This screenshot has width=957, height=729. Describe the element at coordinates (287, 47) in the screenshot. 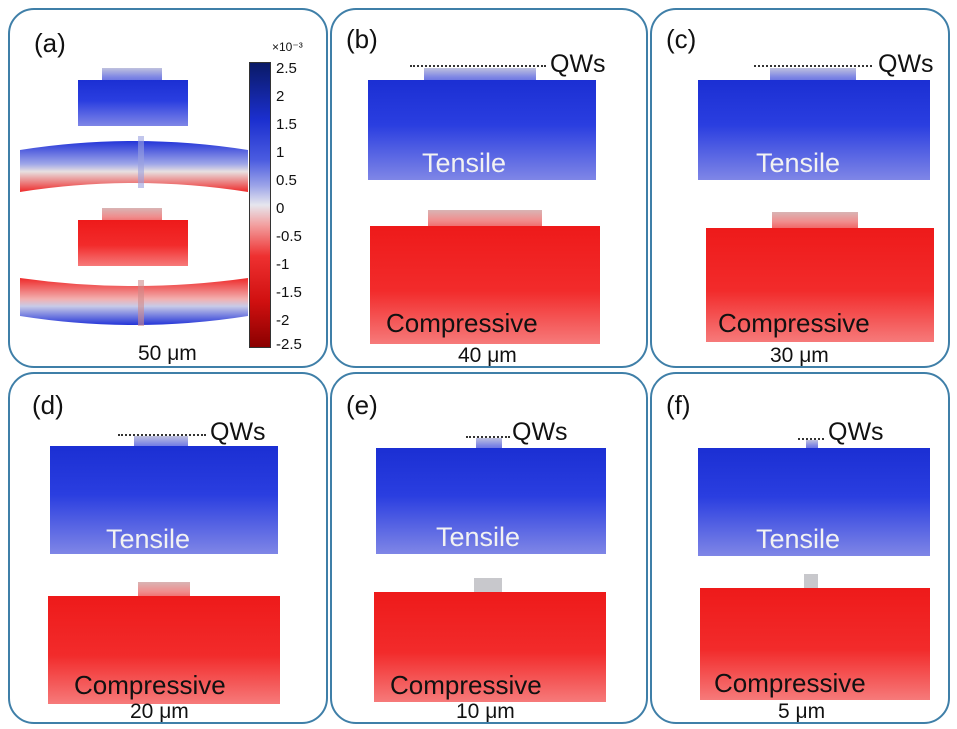

I see `colorbar-exponent: ×10⁻³` at that location.